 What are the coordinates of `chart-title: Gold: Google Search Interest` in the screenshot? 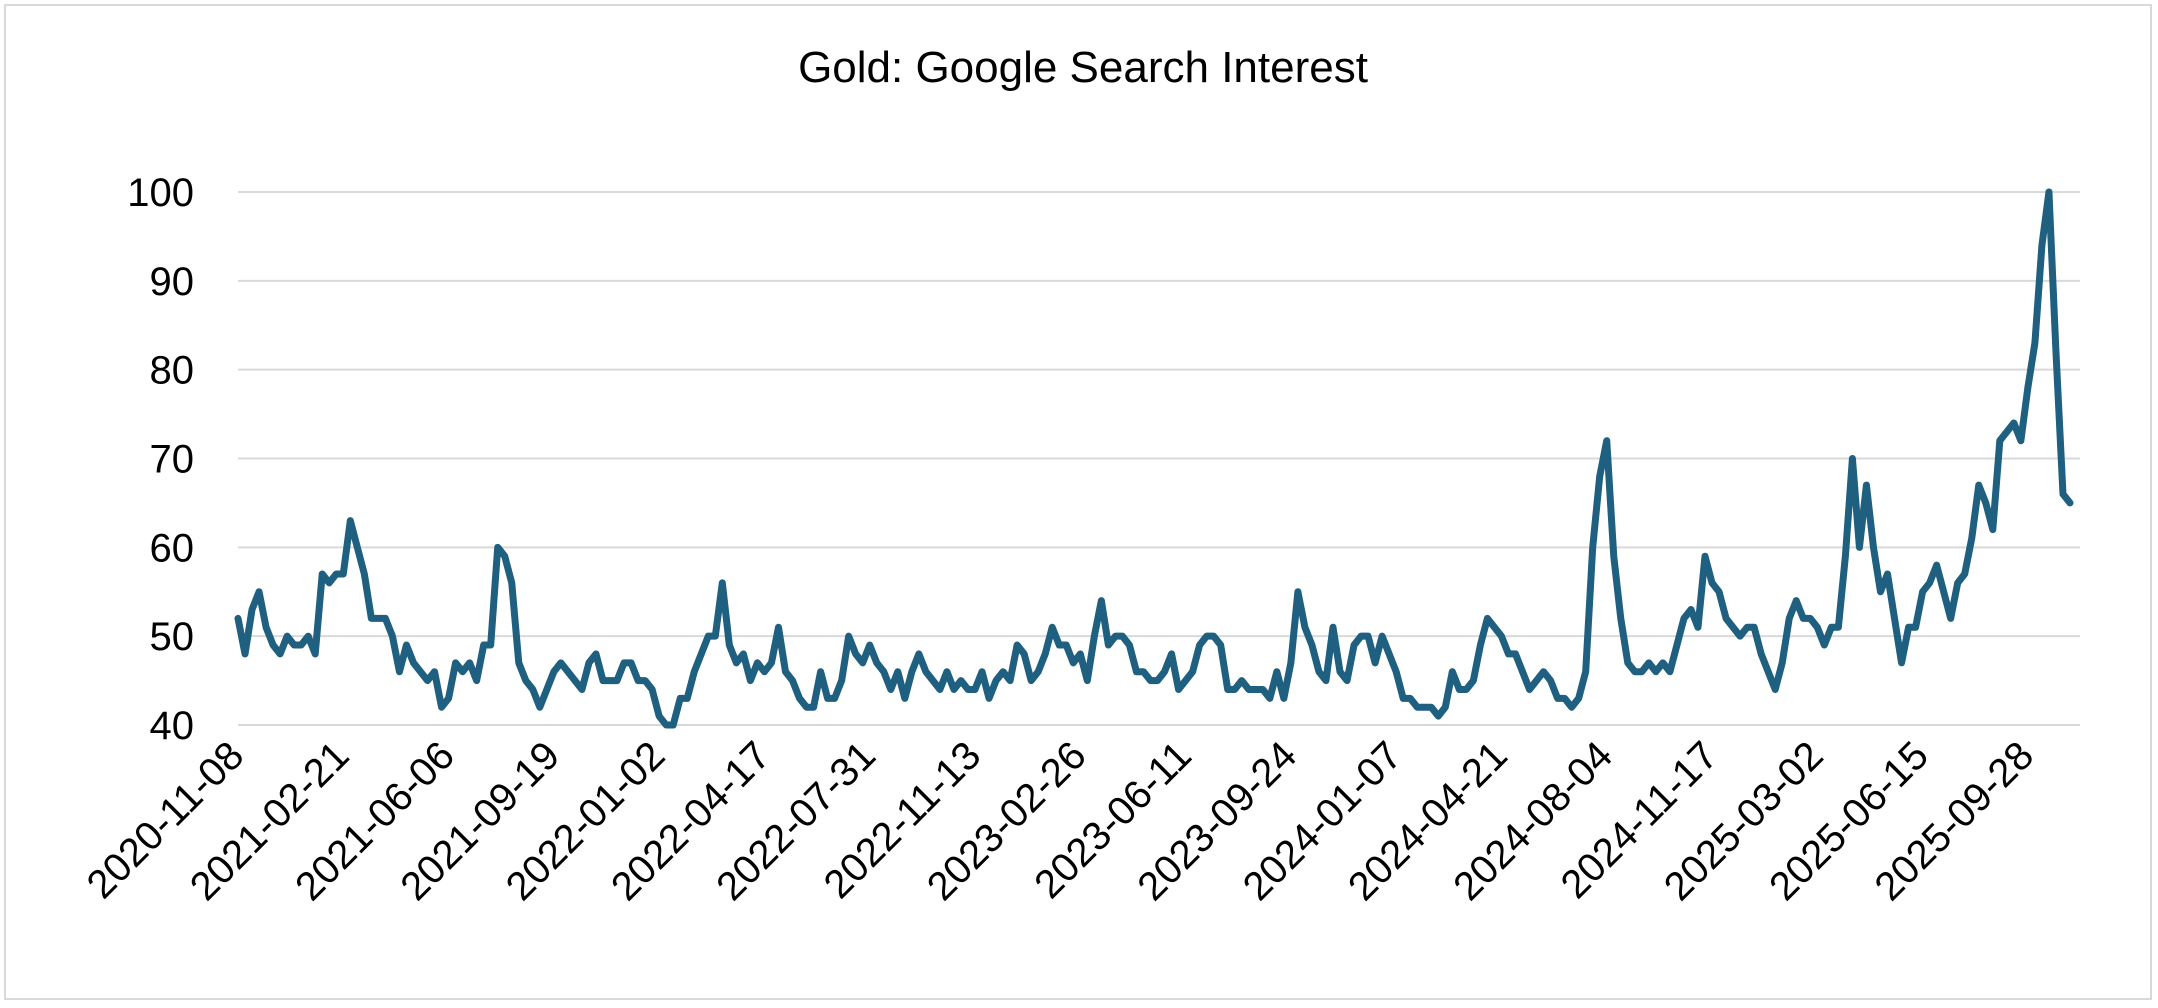 It's located at (1083, 67).